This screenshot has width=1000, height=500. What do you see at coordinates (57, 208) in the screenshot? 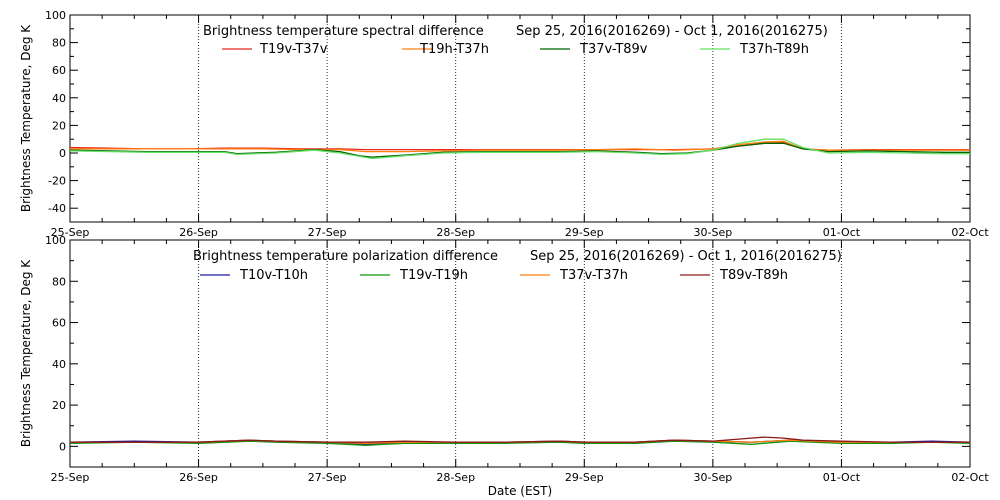
I see `y-tick-label: -40` at bounding box center [57, 208].